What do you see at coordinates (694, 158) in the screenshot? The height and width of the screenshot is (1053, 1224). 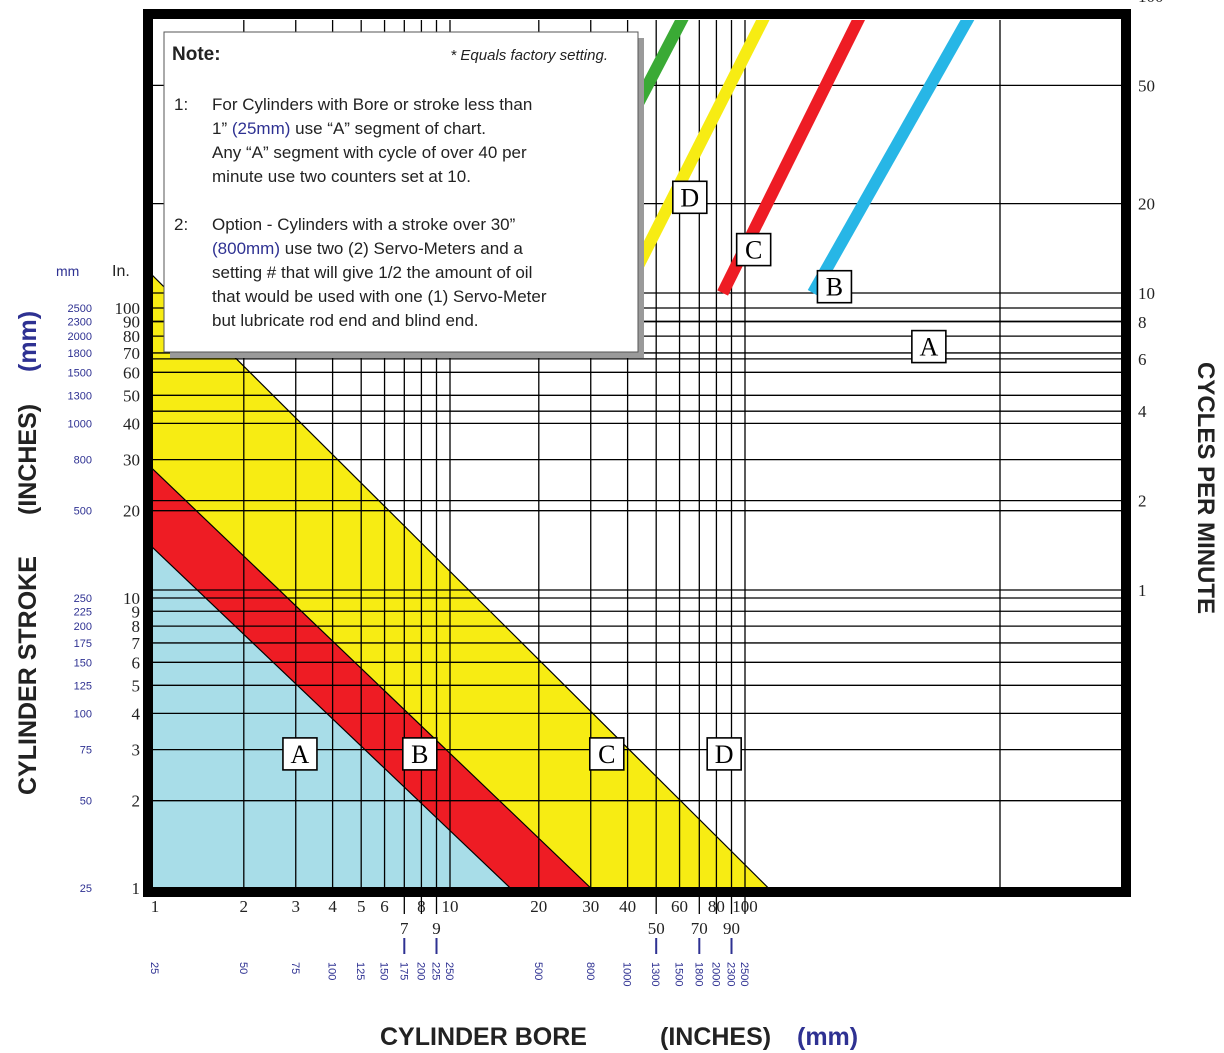 I see `cycle-line-c` at bounding box center [694, 158].